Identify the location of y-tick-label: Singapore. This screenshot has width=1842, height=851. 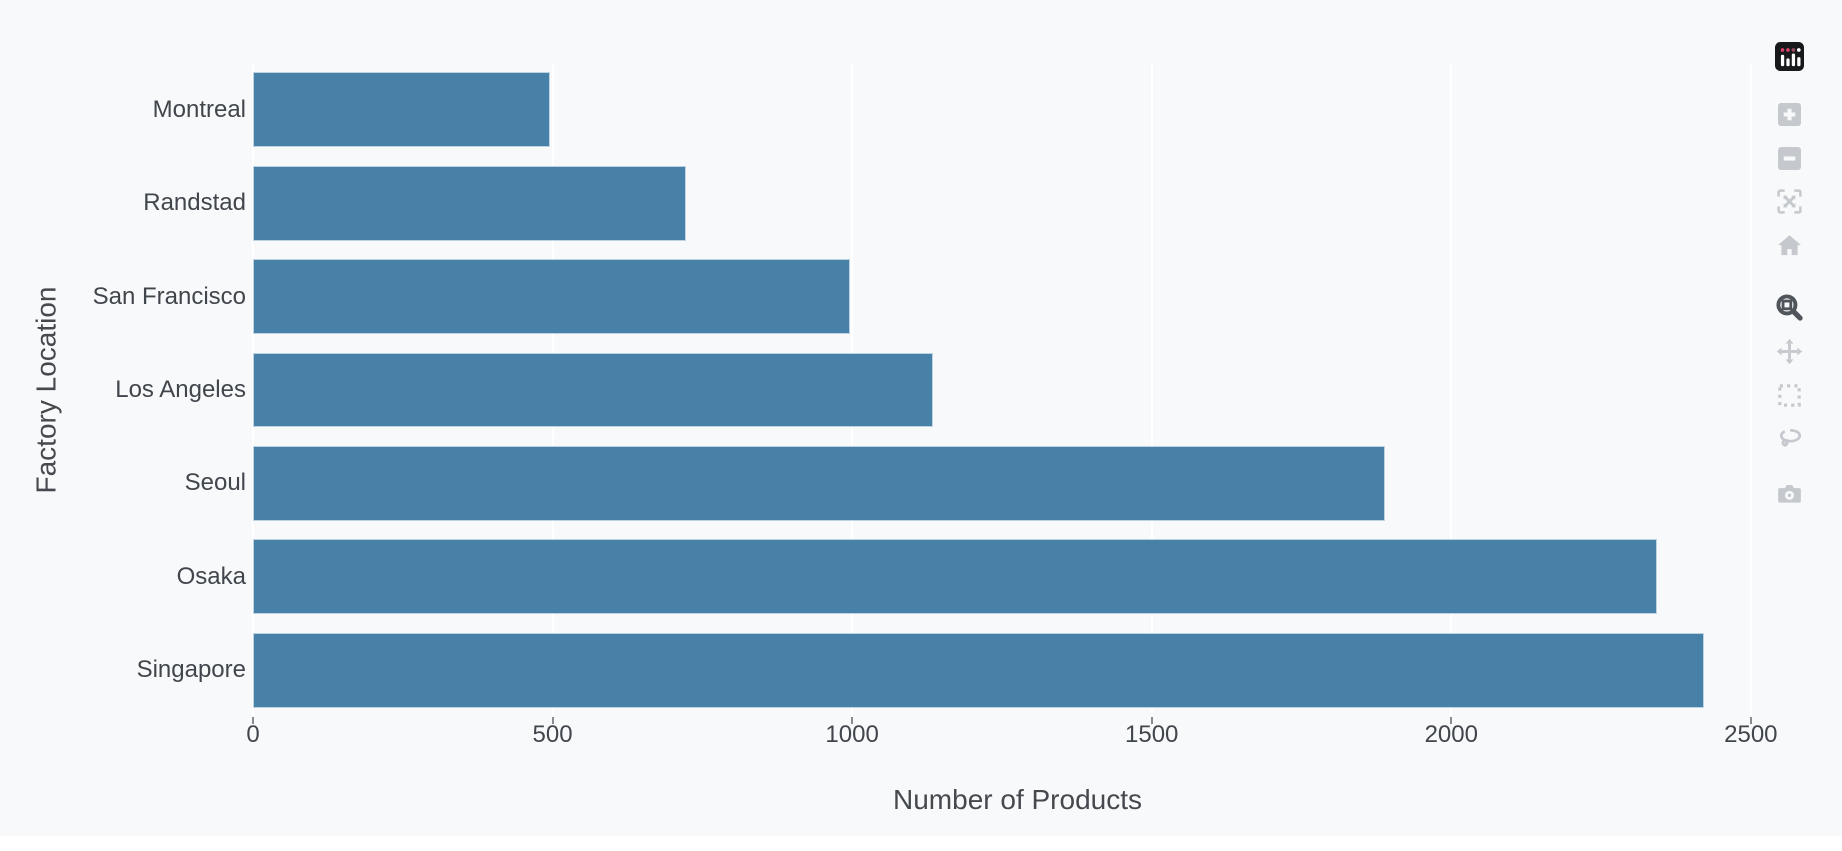
(191, 670).